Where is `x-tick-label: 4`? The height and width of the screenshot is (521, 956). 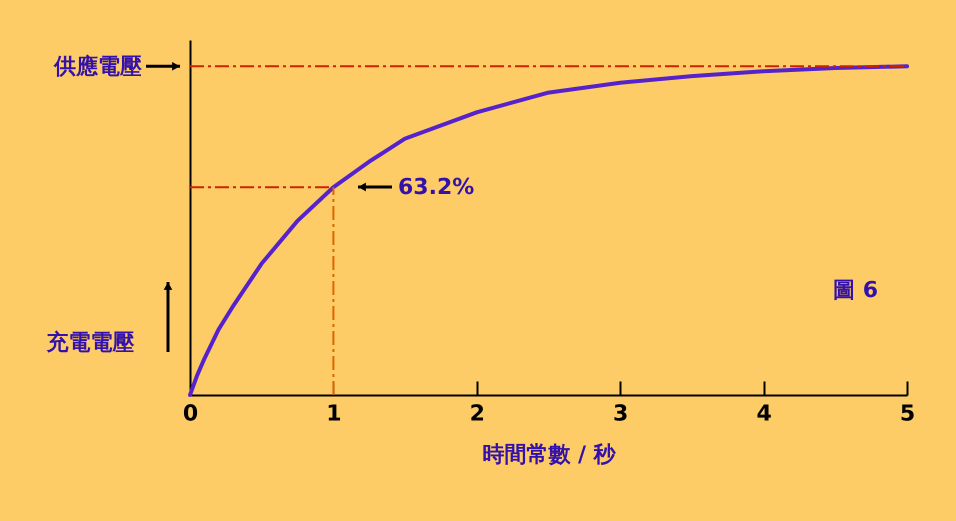
x-tick-label: 4 is located at coordinates (764, 414).